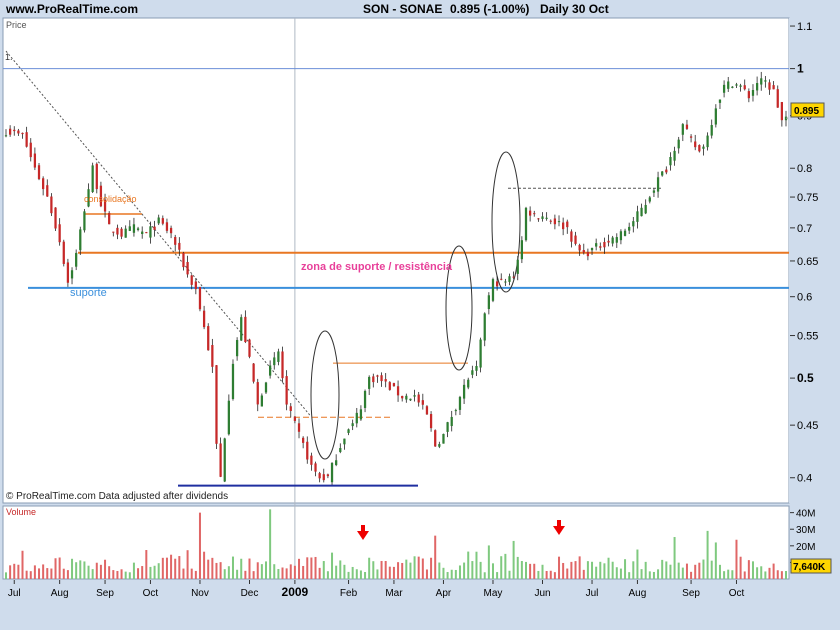 The width and height of the screenshot is (840, 630). Describe the element at coordinates (804, 298) in the screenshot. I see `y-tick-label: 0.6` at that location.